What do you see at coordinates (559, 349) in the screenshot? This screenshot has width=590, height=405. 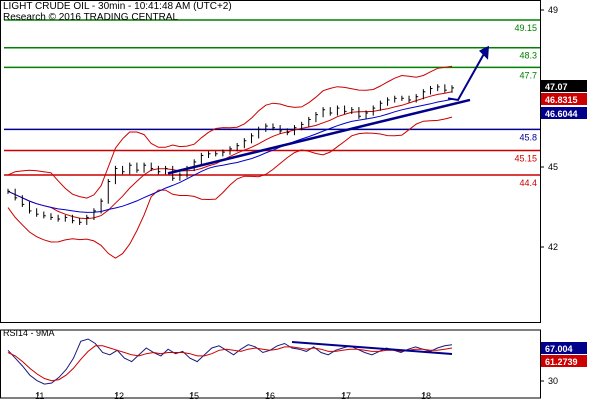 I see `rsi-value-label: 67.004` at bounding box center [559, 349].